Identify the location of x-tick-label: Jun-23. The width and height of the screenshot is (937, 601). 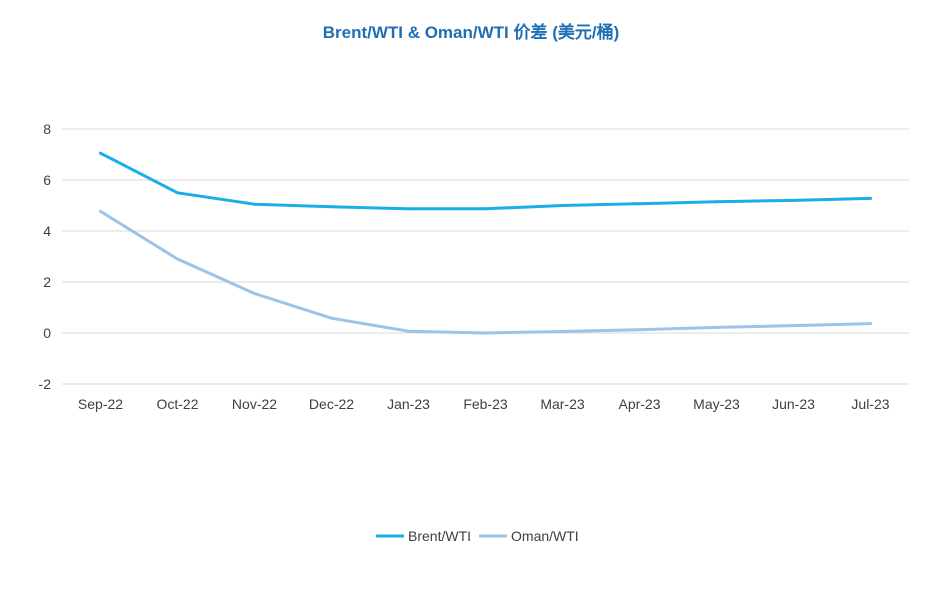
(793, 404).